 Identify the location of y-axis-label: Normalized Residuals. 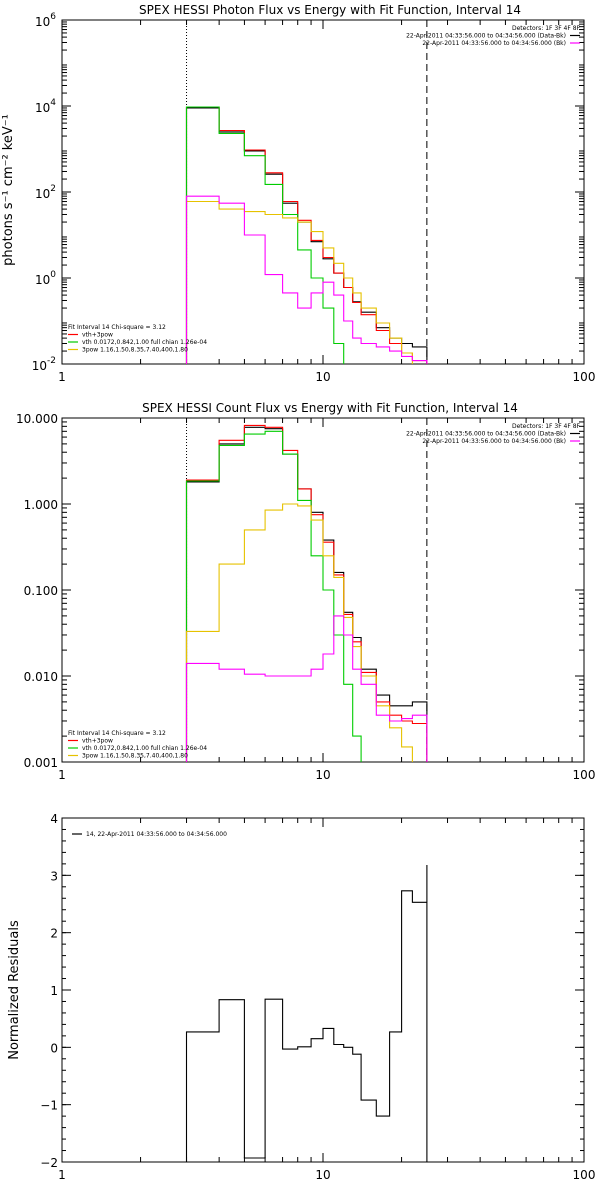
(14, 990).